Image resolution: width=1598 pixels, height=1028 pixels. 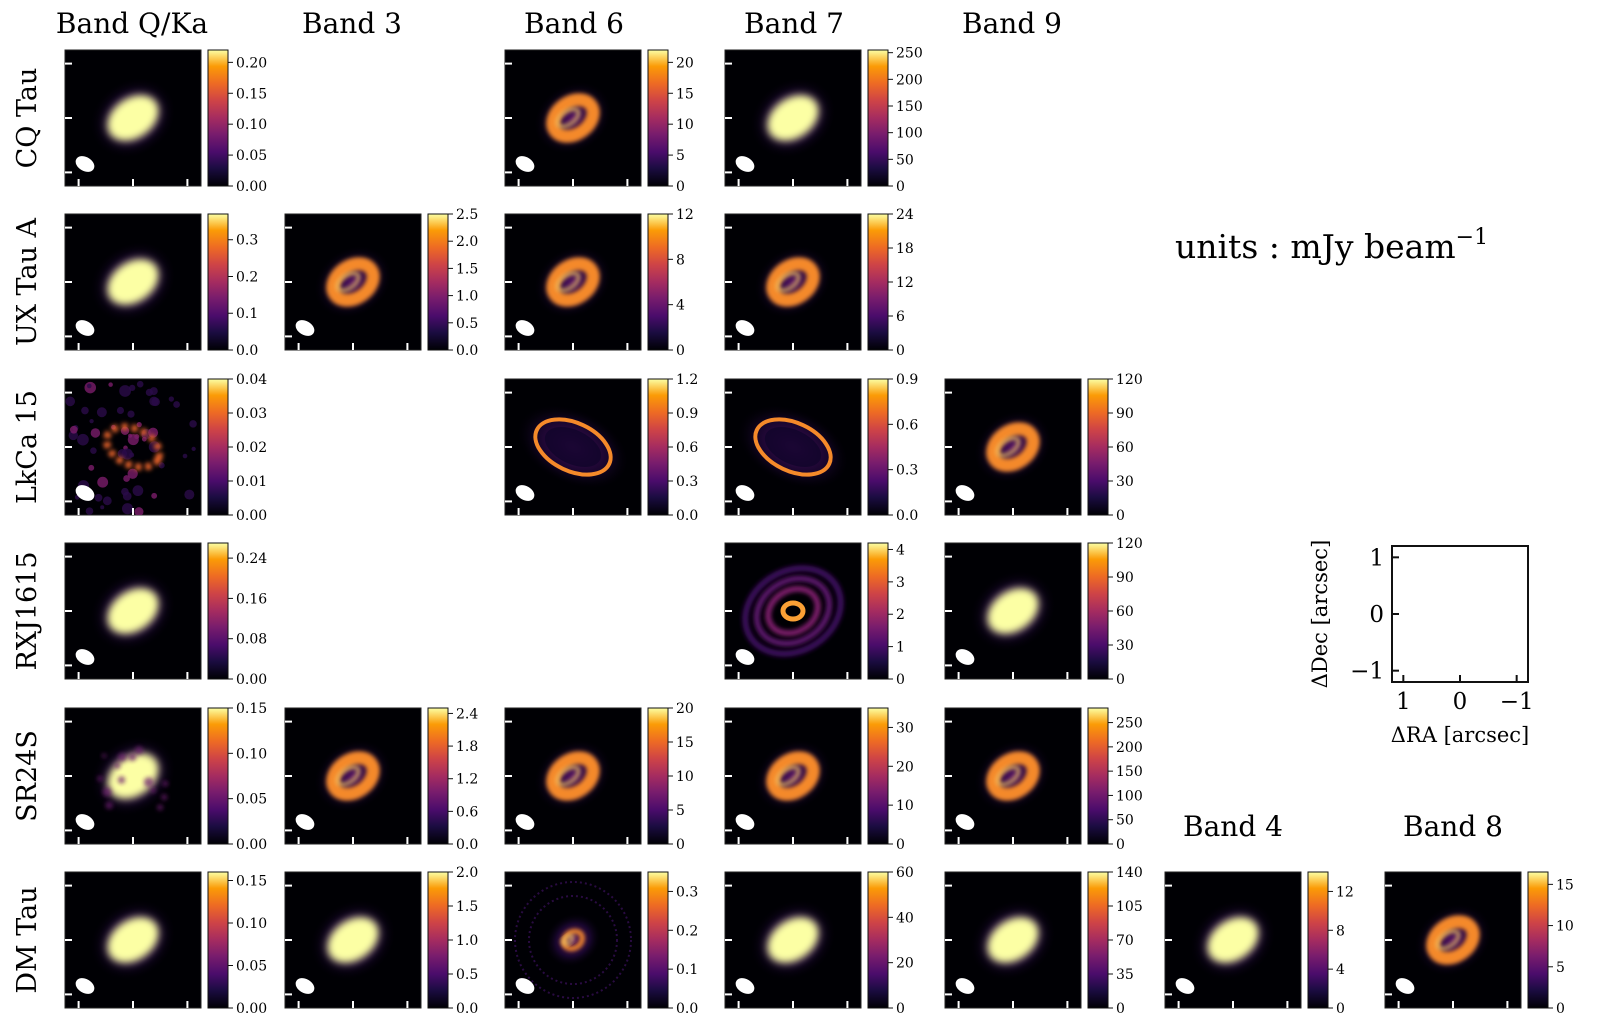 I want to click on colorbar-tick-label: 30, so click(x=1125, y=482).